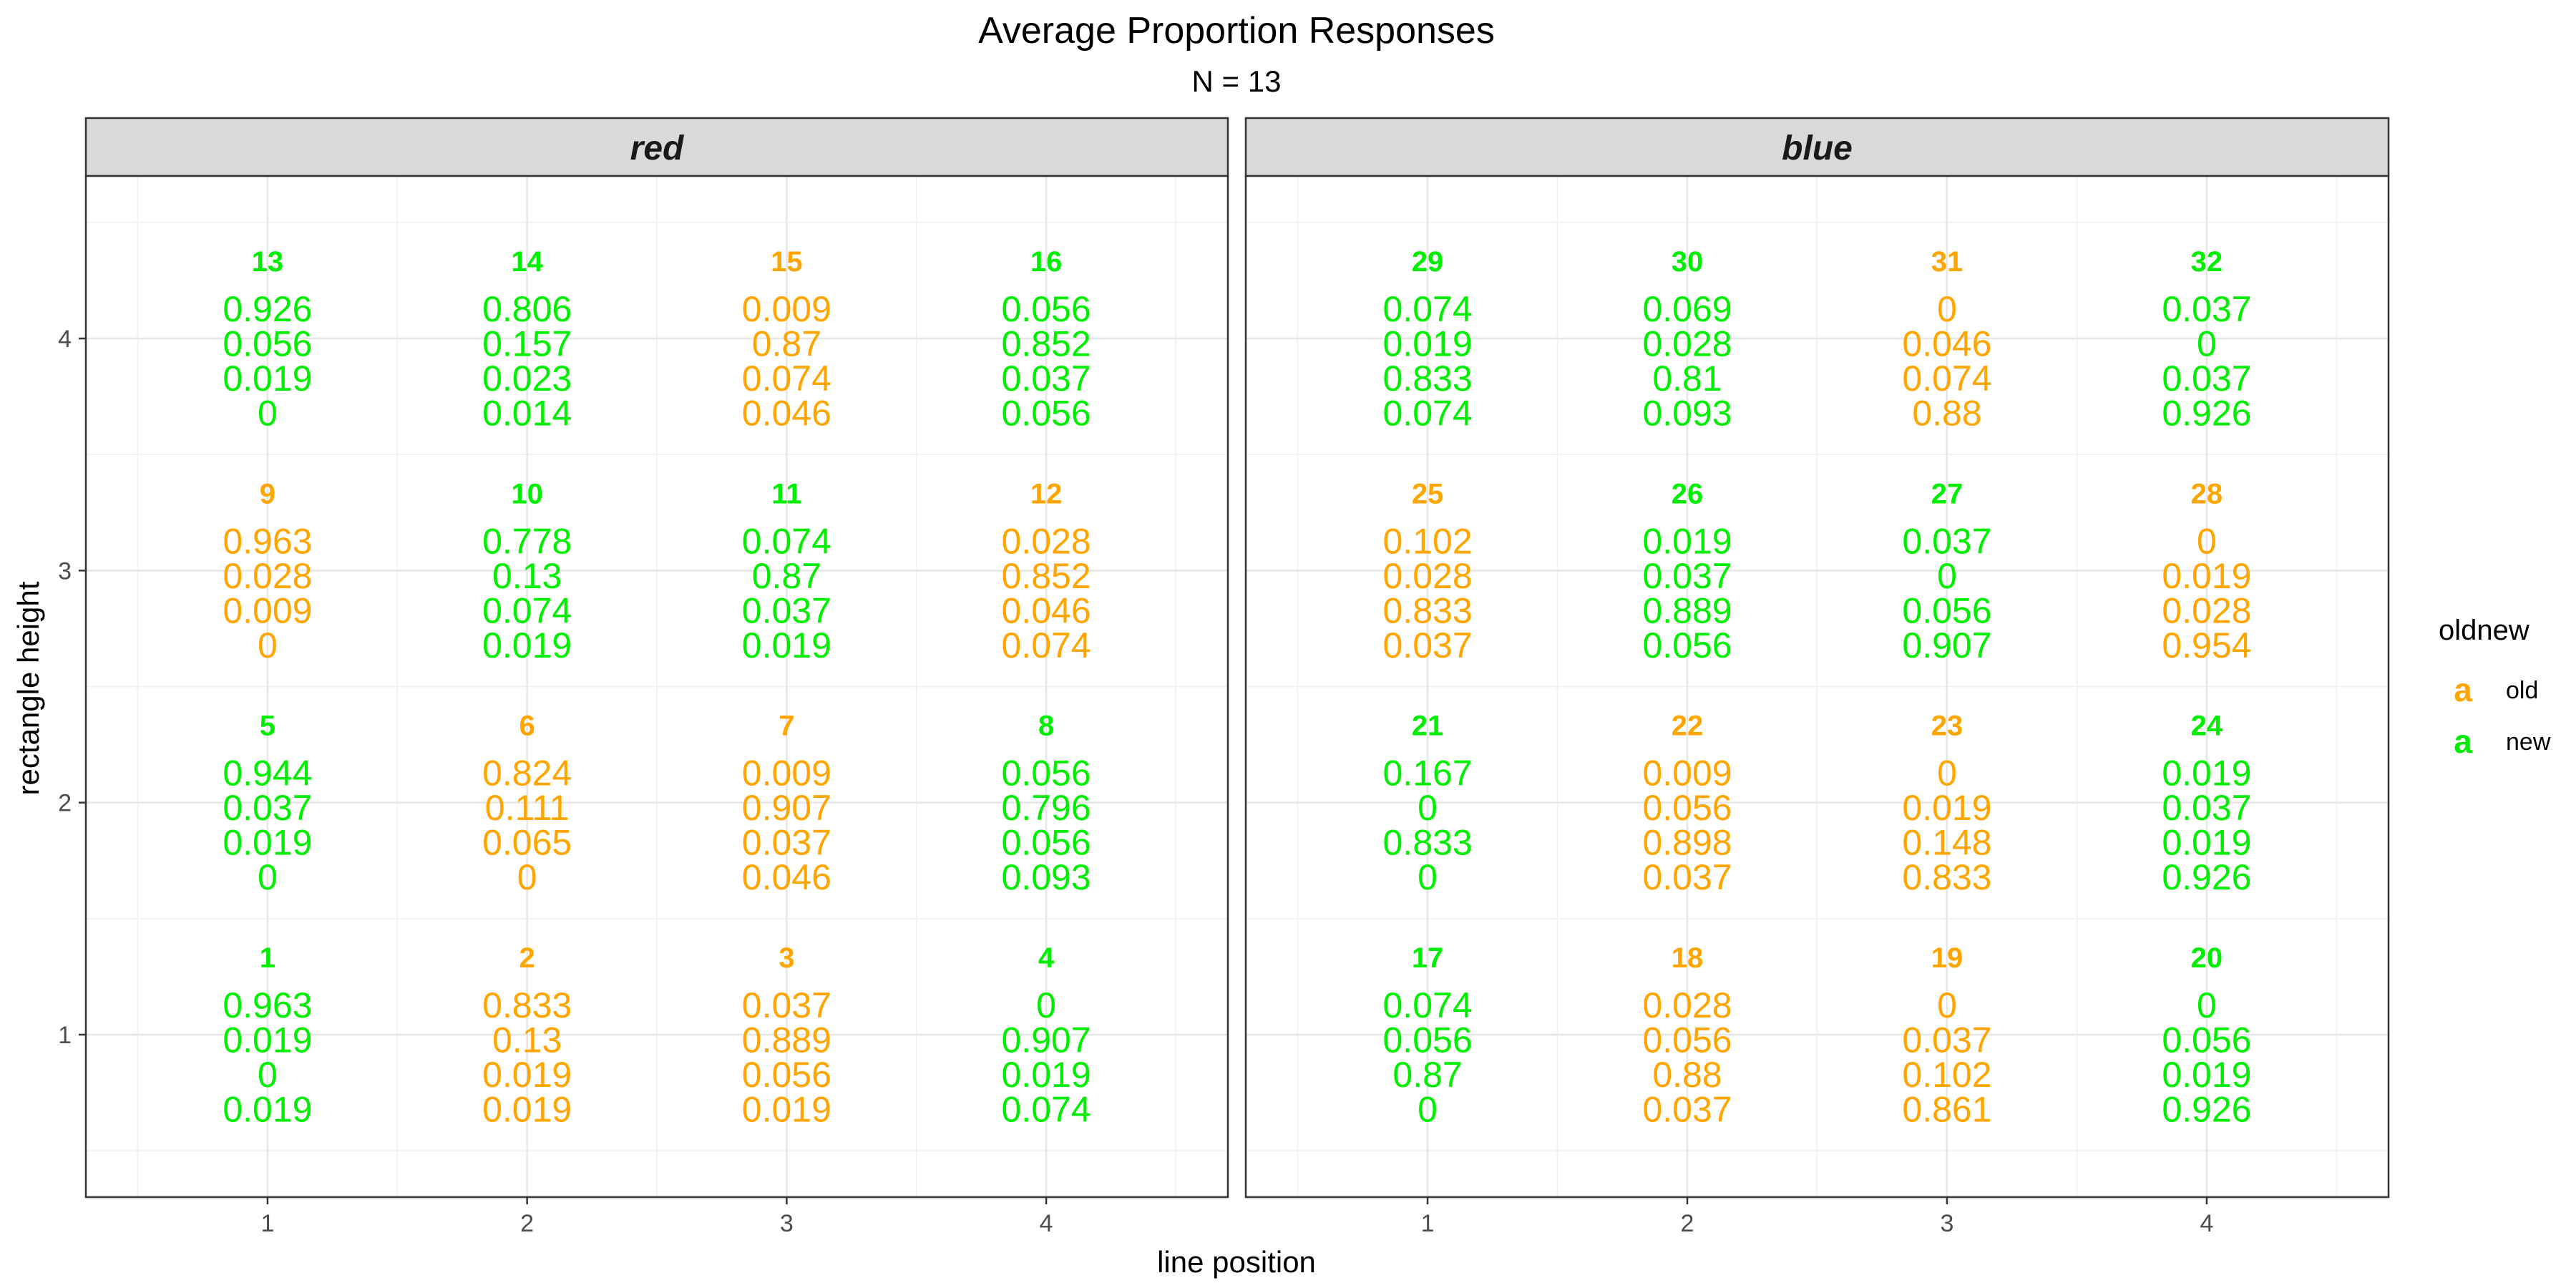 This screenshot has width=2576, height=1288. I want to click on strip-label-blue: blue, so click(1817, 148).